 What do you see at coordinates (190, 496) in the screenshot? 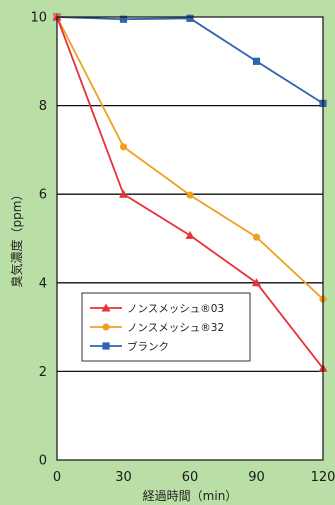
I see `x-axis-title: 経過時間（min）` at bounding box center [190, 496].